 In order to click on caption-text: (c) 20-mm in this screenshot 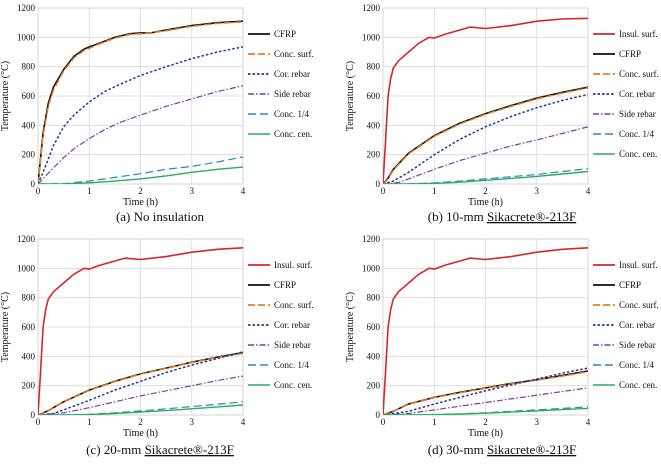, I will do `click(115, 449)`.